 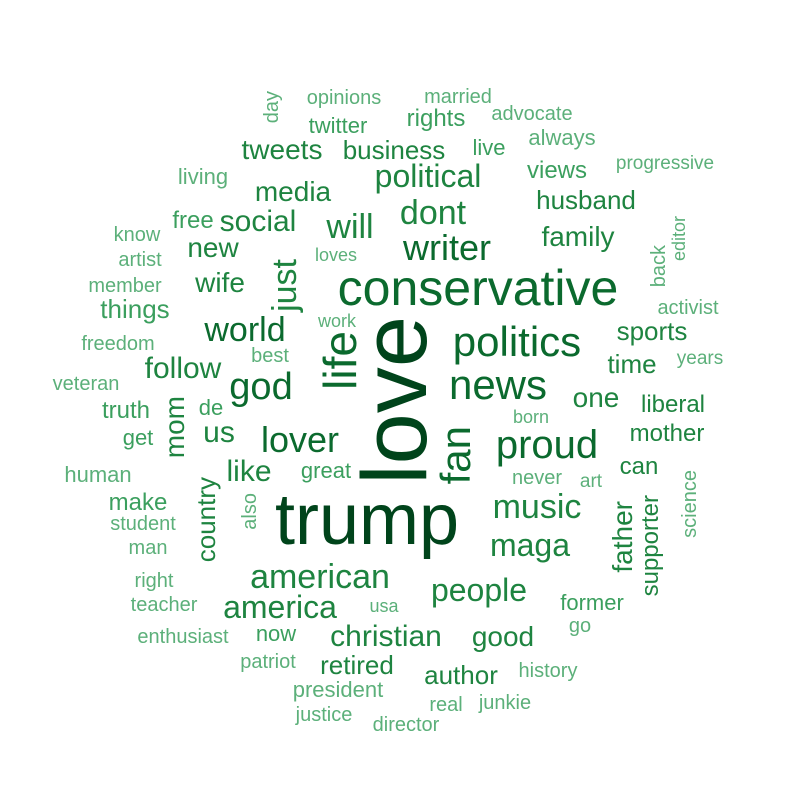 What do you see at coordinates (547, 445) in the screenshot?
I see `word-proud: proud` at bounding box center [547, 445].